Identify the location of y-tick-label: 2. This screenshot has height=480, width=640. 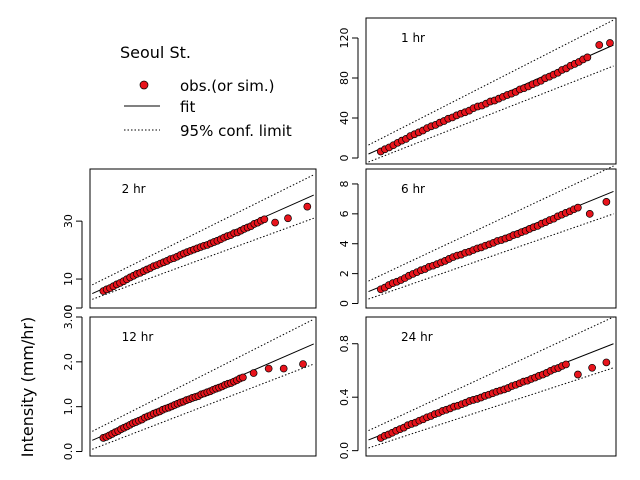
(344, 273).